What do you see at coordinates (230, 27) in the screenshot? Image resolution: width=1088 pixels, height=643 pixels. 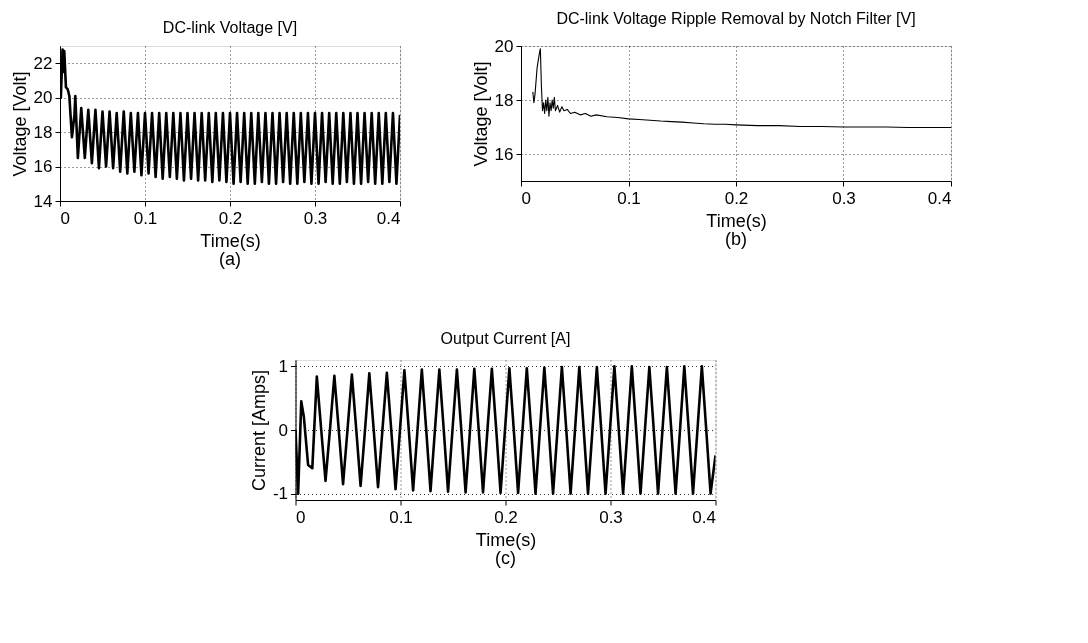 I see `chart-title: DC-link Voltage [V]` at bounding box center [230, 27].